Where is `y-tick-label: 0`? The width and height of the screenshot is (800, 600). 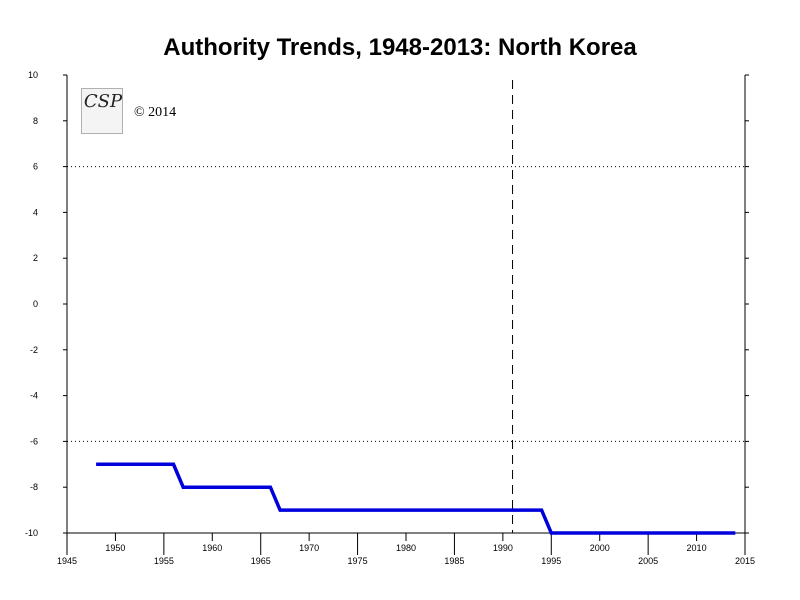 y-tick-label: 0 is located at coordinates (35, 304).